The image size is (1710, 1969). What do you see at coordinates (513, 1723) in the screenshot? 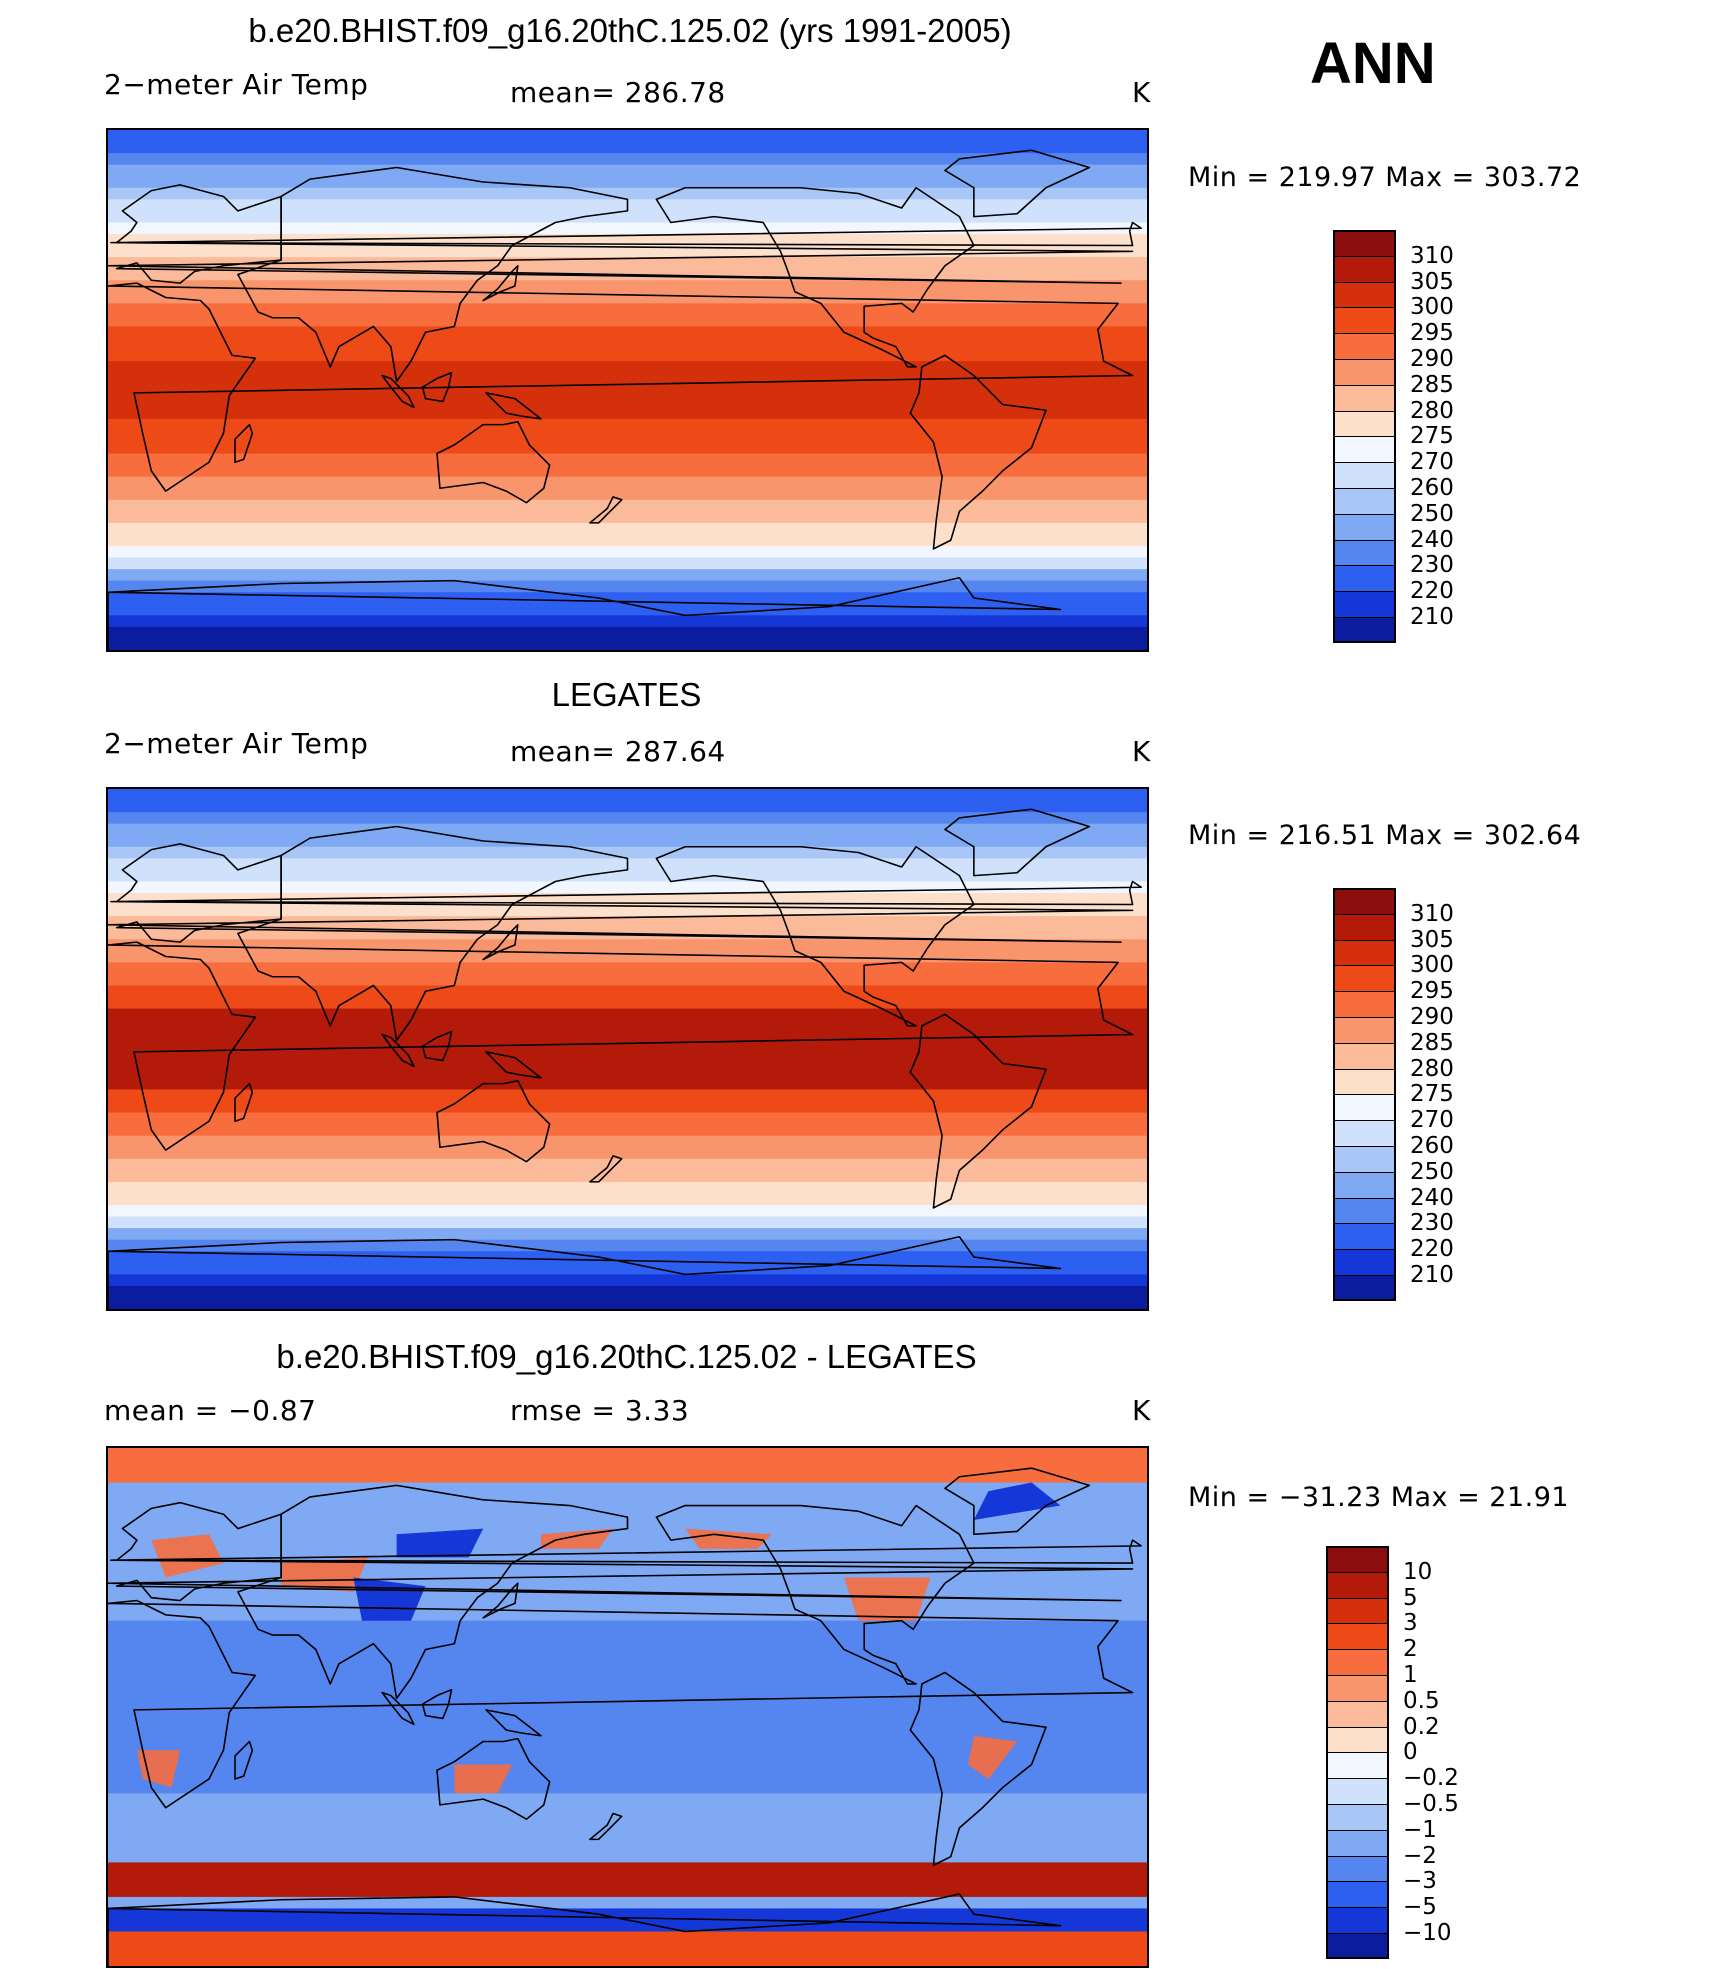
I see `coastline-newguinea` at bounding box center [513, 1723].